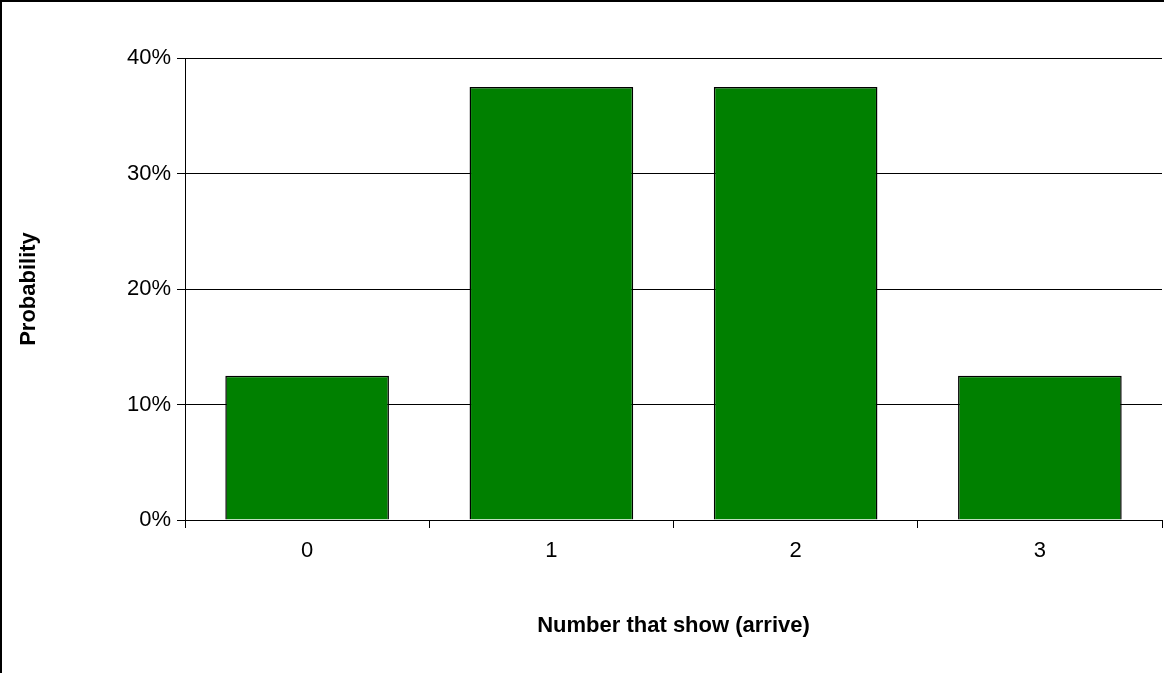 The width and height of the screenshot is (1164, 673). What do you see at coordinates (148, 172) in the screenshot?
I see `y-tick-label: 30%` at bounding box center [148, 172].